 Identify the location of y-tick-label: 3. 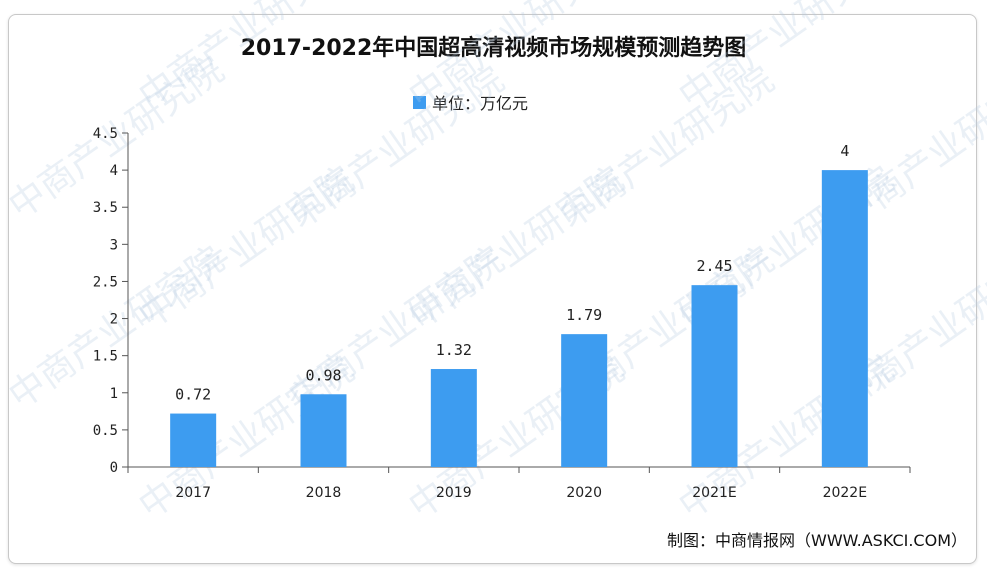
(114, 245).